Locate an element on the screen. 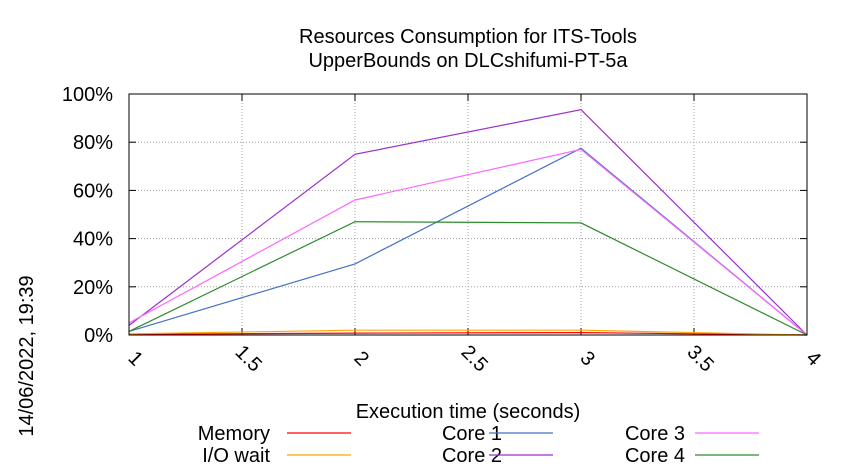 This screenshot has width=850, height=475. x-tick-label: 1.5 is located at coordinates (248, 358).